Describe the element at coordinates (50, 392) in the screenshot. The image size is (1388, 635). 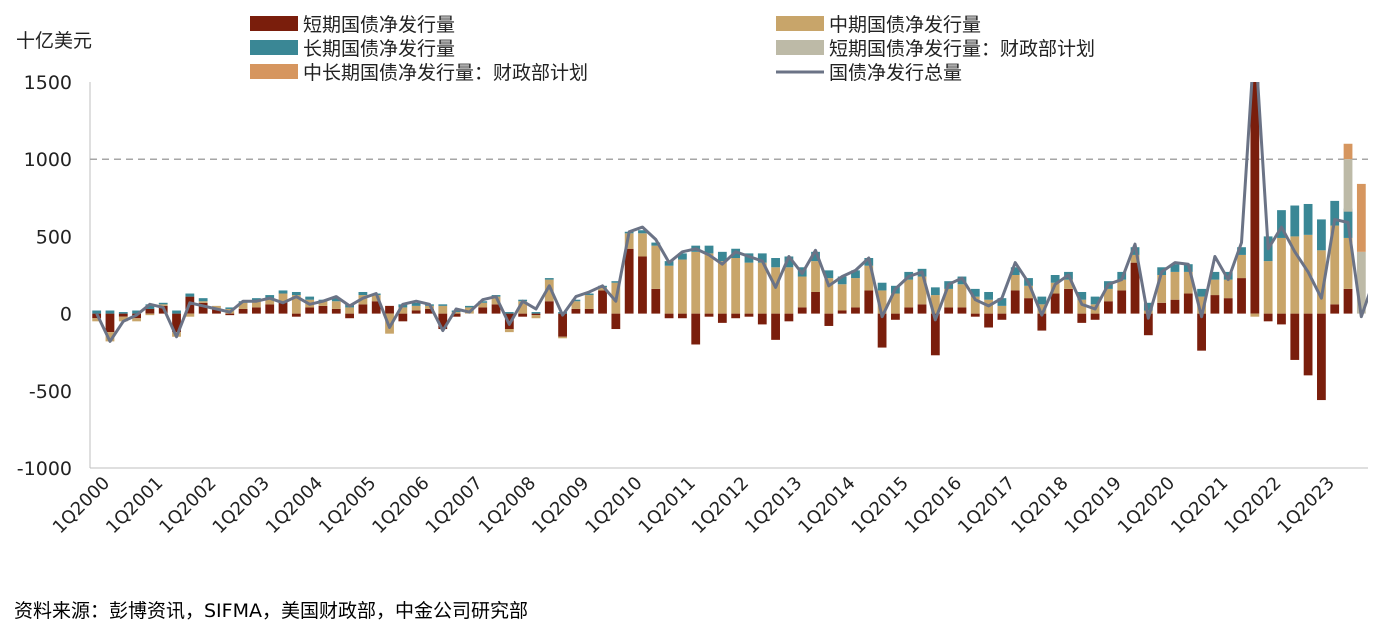
I see `y-tick-label: -500` at that location.